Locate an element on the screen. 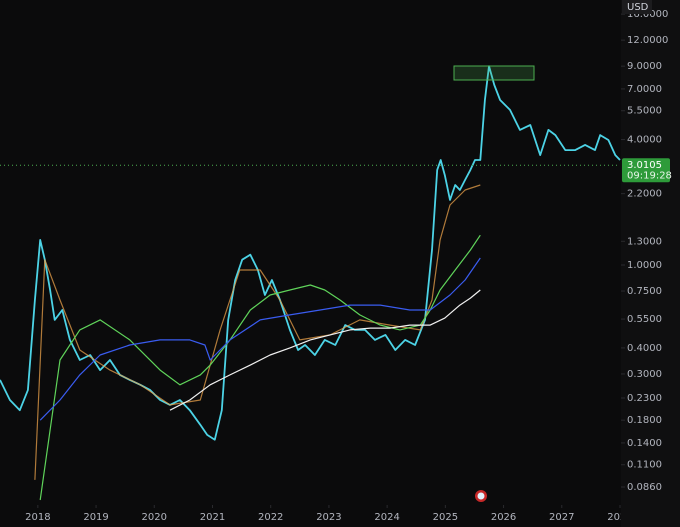 This screenshot has height=527, width=680. x-tick-label: 2022 is located at coordinates (270, 517).